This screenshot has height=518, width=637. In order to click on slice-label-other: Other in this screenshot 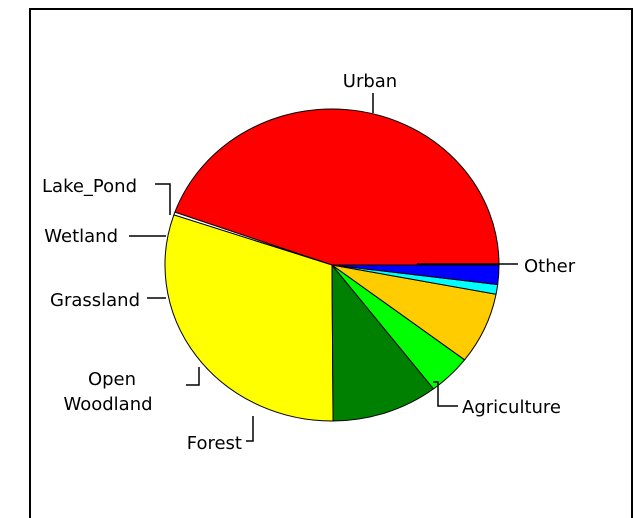, I will do `click(550, 266)`.